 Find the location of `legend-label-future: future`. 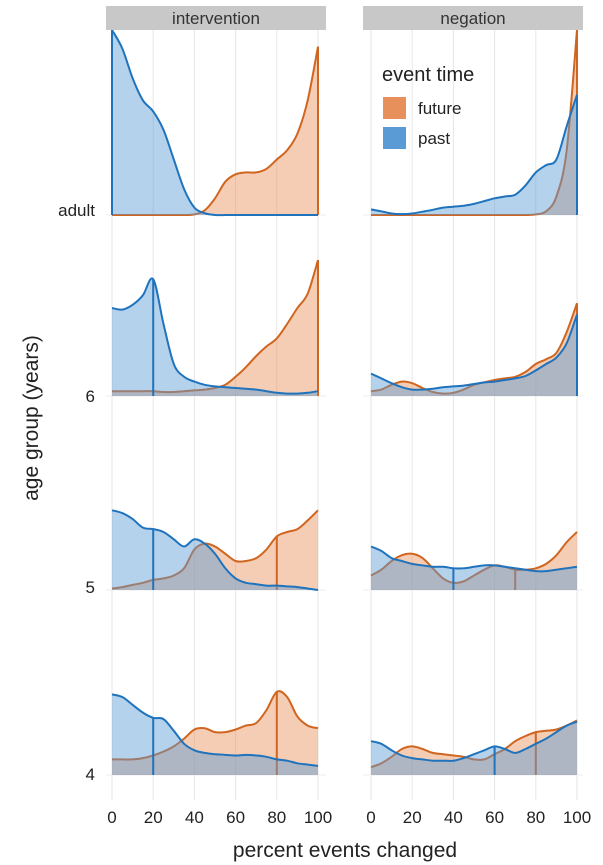

legend-label-future: future is located at coordinates (439, 108).